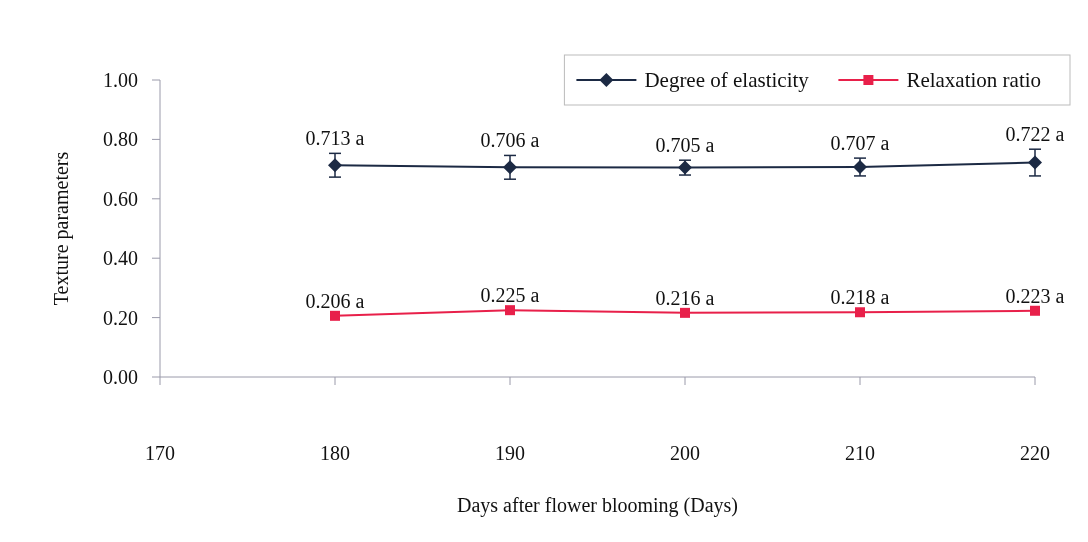 The width and height of the screenshot is (1088, 542). Describe the element at coordinates (335, 138) in the screenshot. I see `data-label: 0.713 a` at that location.